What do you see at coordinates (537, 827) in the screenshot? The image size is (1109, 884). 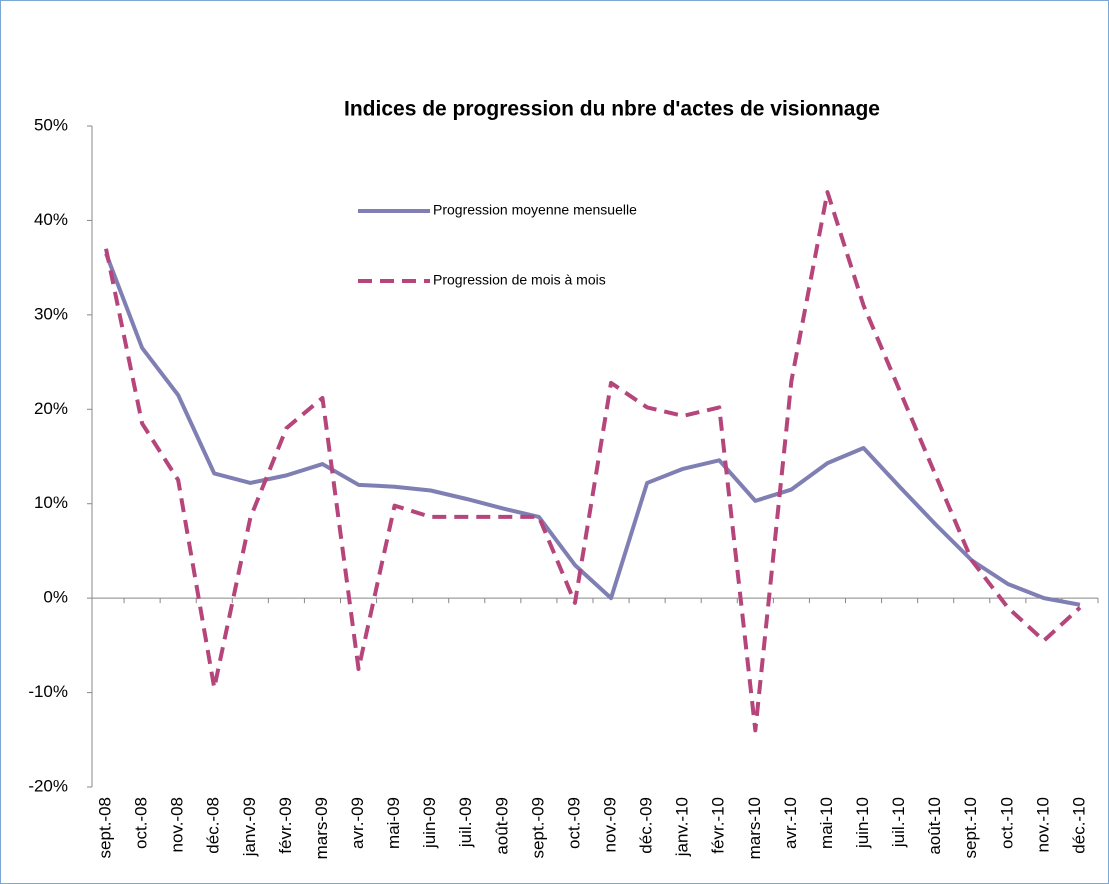 I see `x-tick-label: sept.-09` at bounding box center [537, 827].